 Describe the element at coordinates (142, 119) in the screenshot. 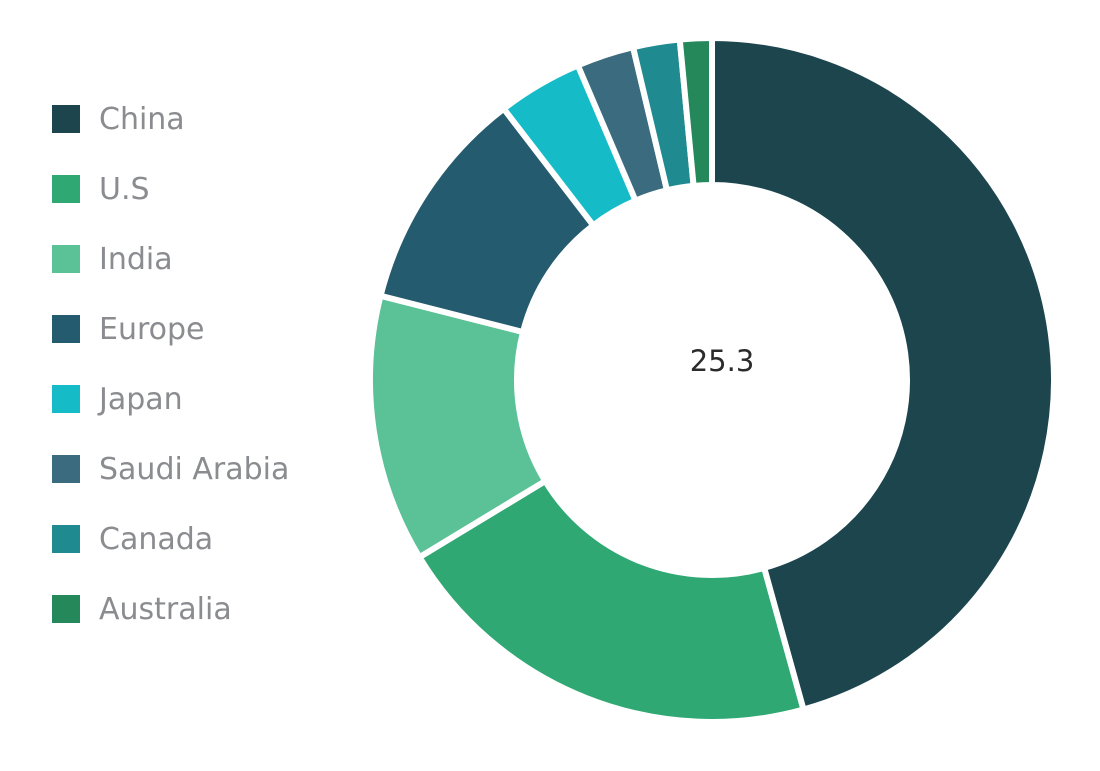

I see `legend-label: China` at that location.